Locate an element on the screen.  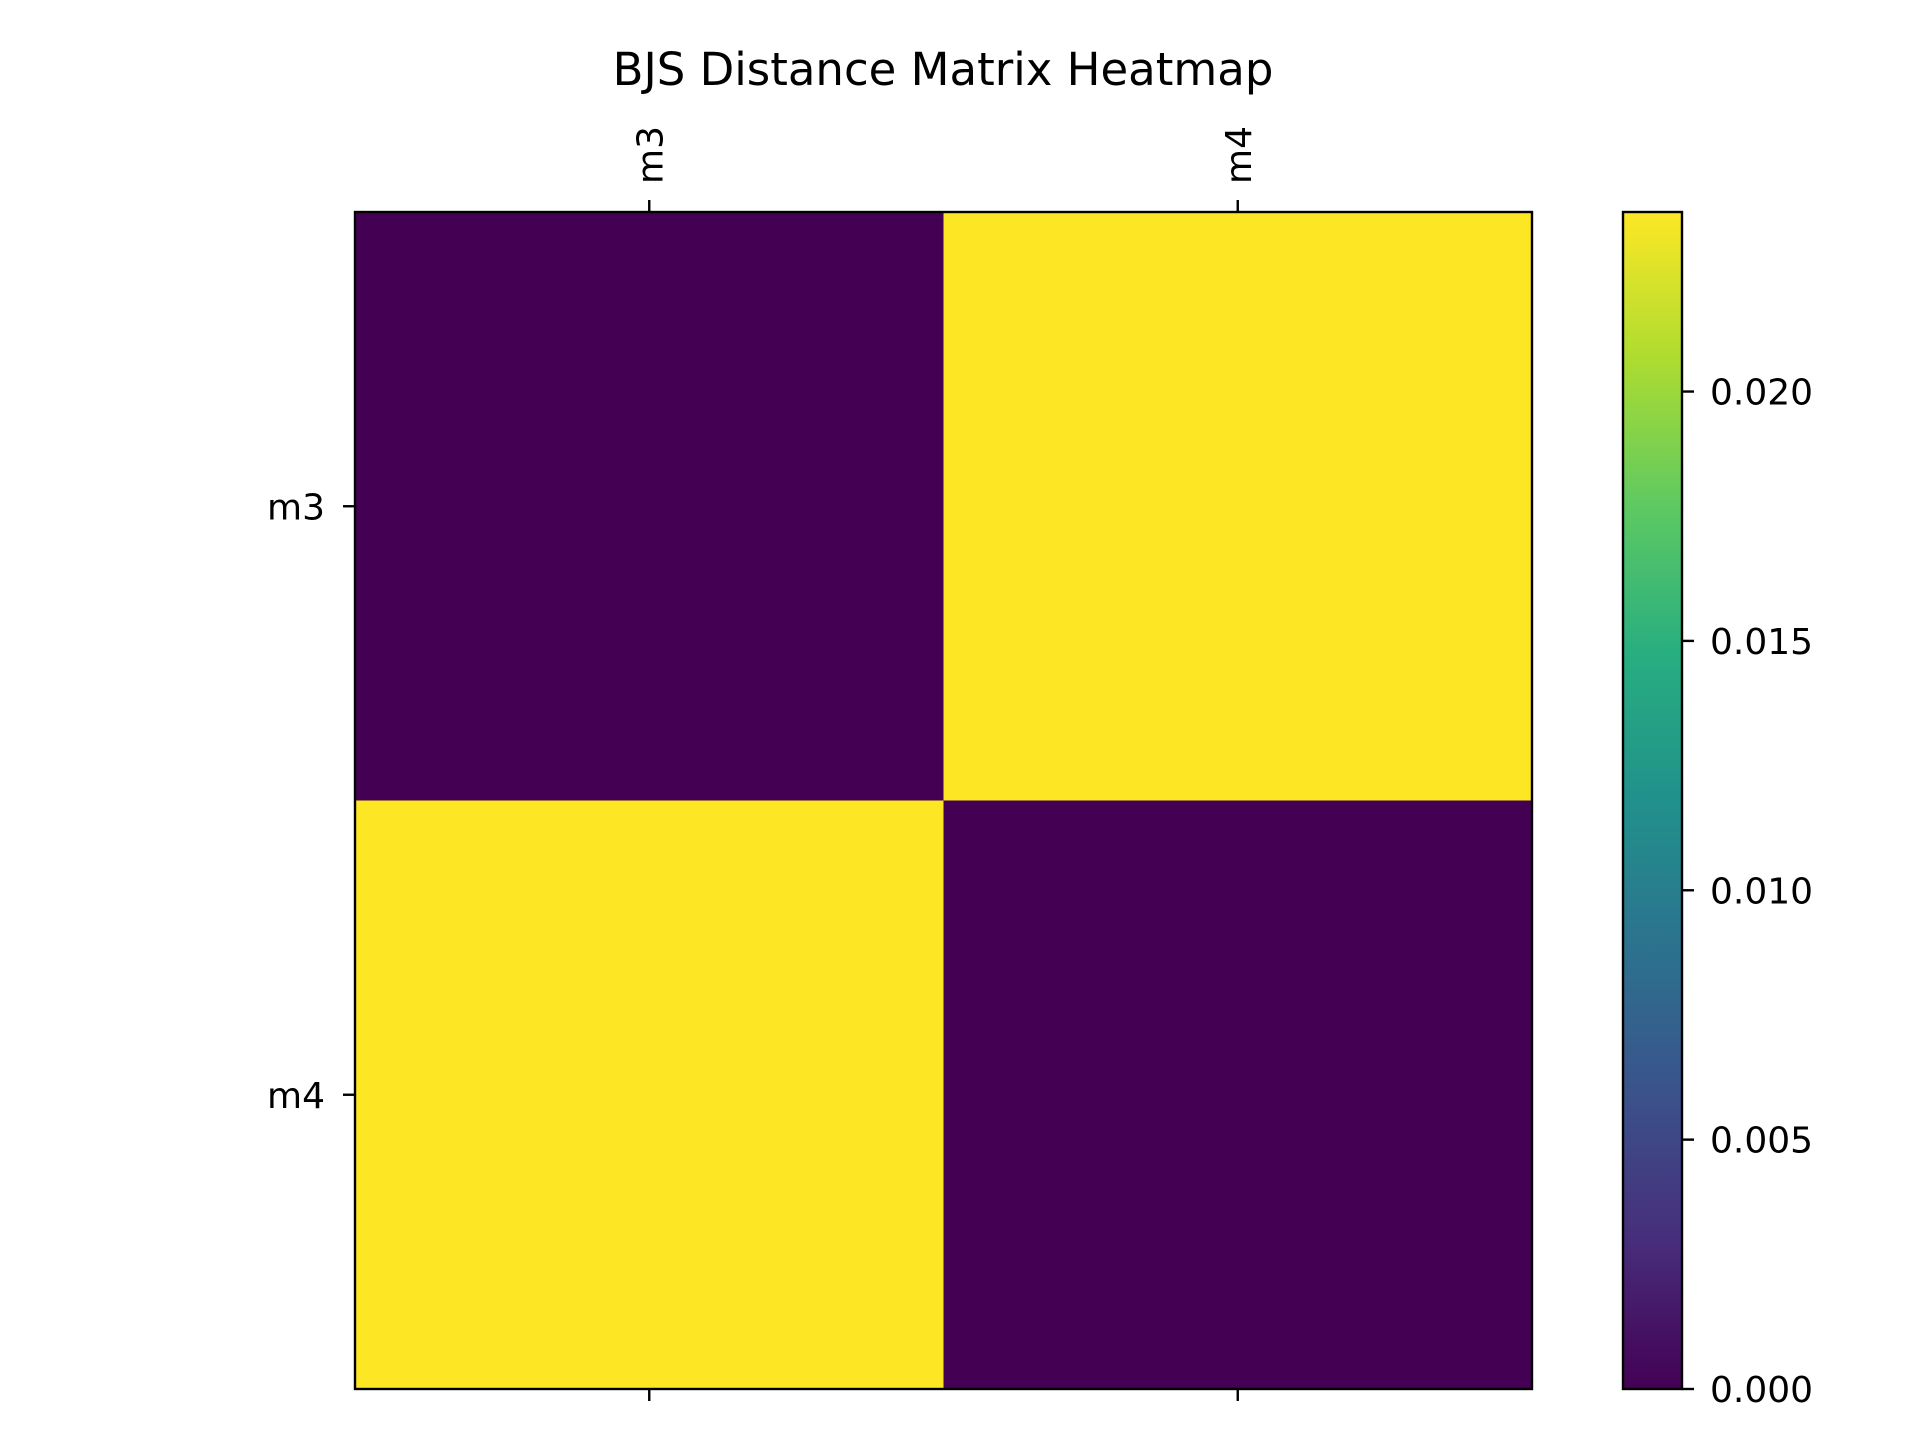
heatmap-cell-m3-m3 is located at coordinates (649, 506).